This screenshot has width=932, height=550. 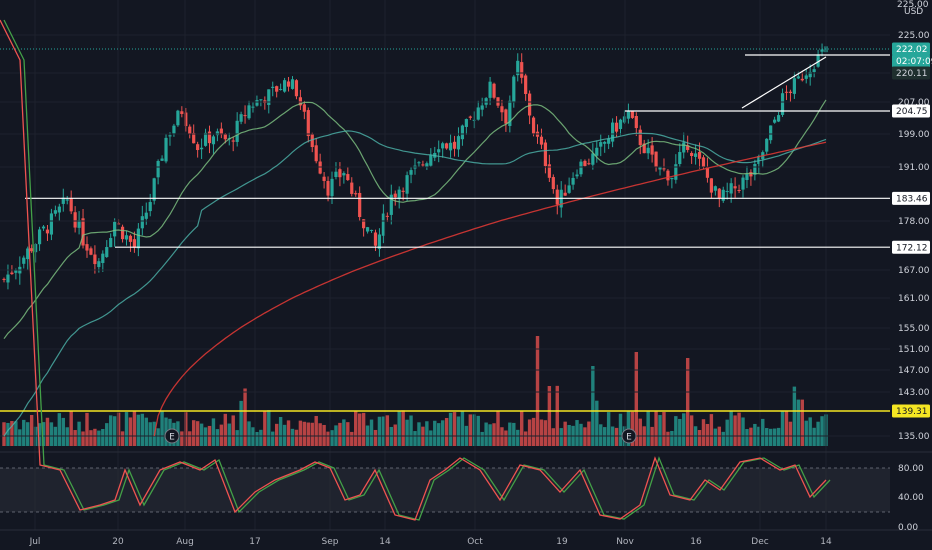 I want to click on price-tick: 143.00, so click(x=914, y=393).